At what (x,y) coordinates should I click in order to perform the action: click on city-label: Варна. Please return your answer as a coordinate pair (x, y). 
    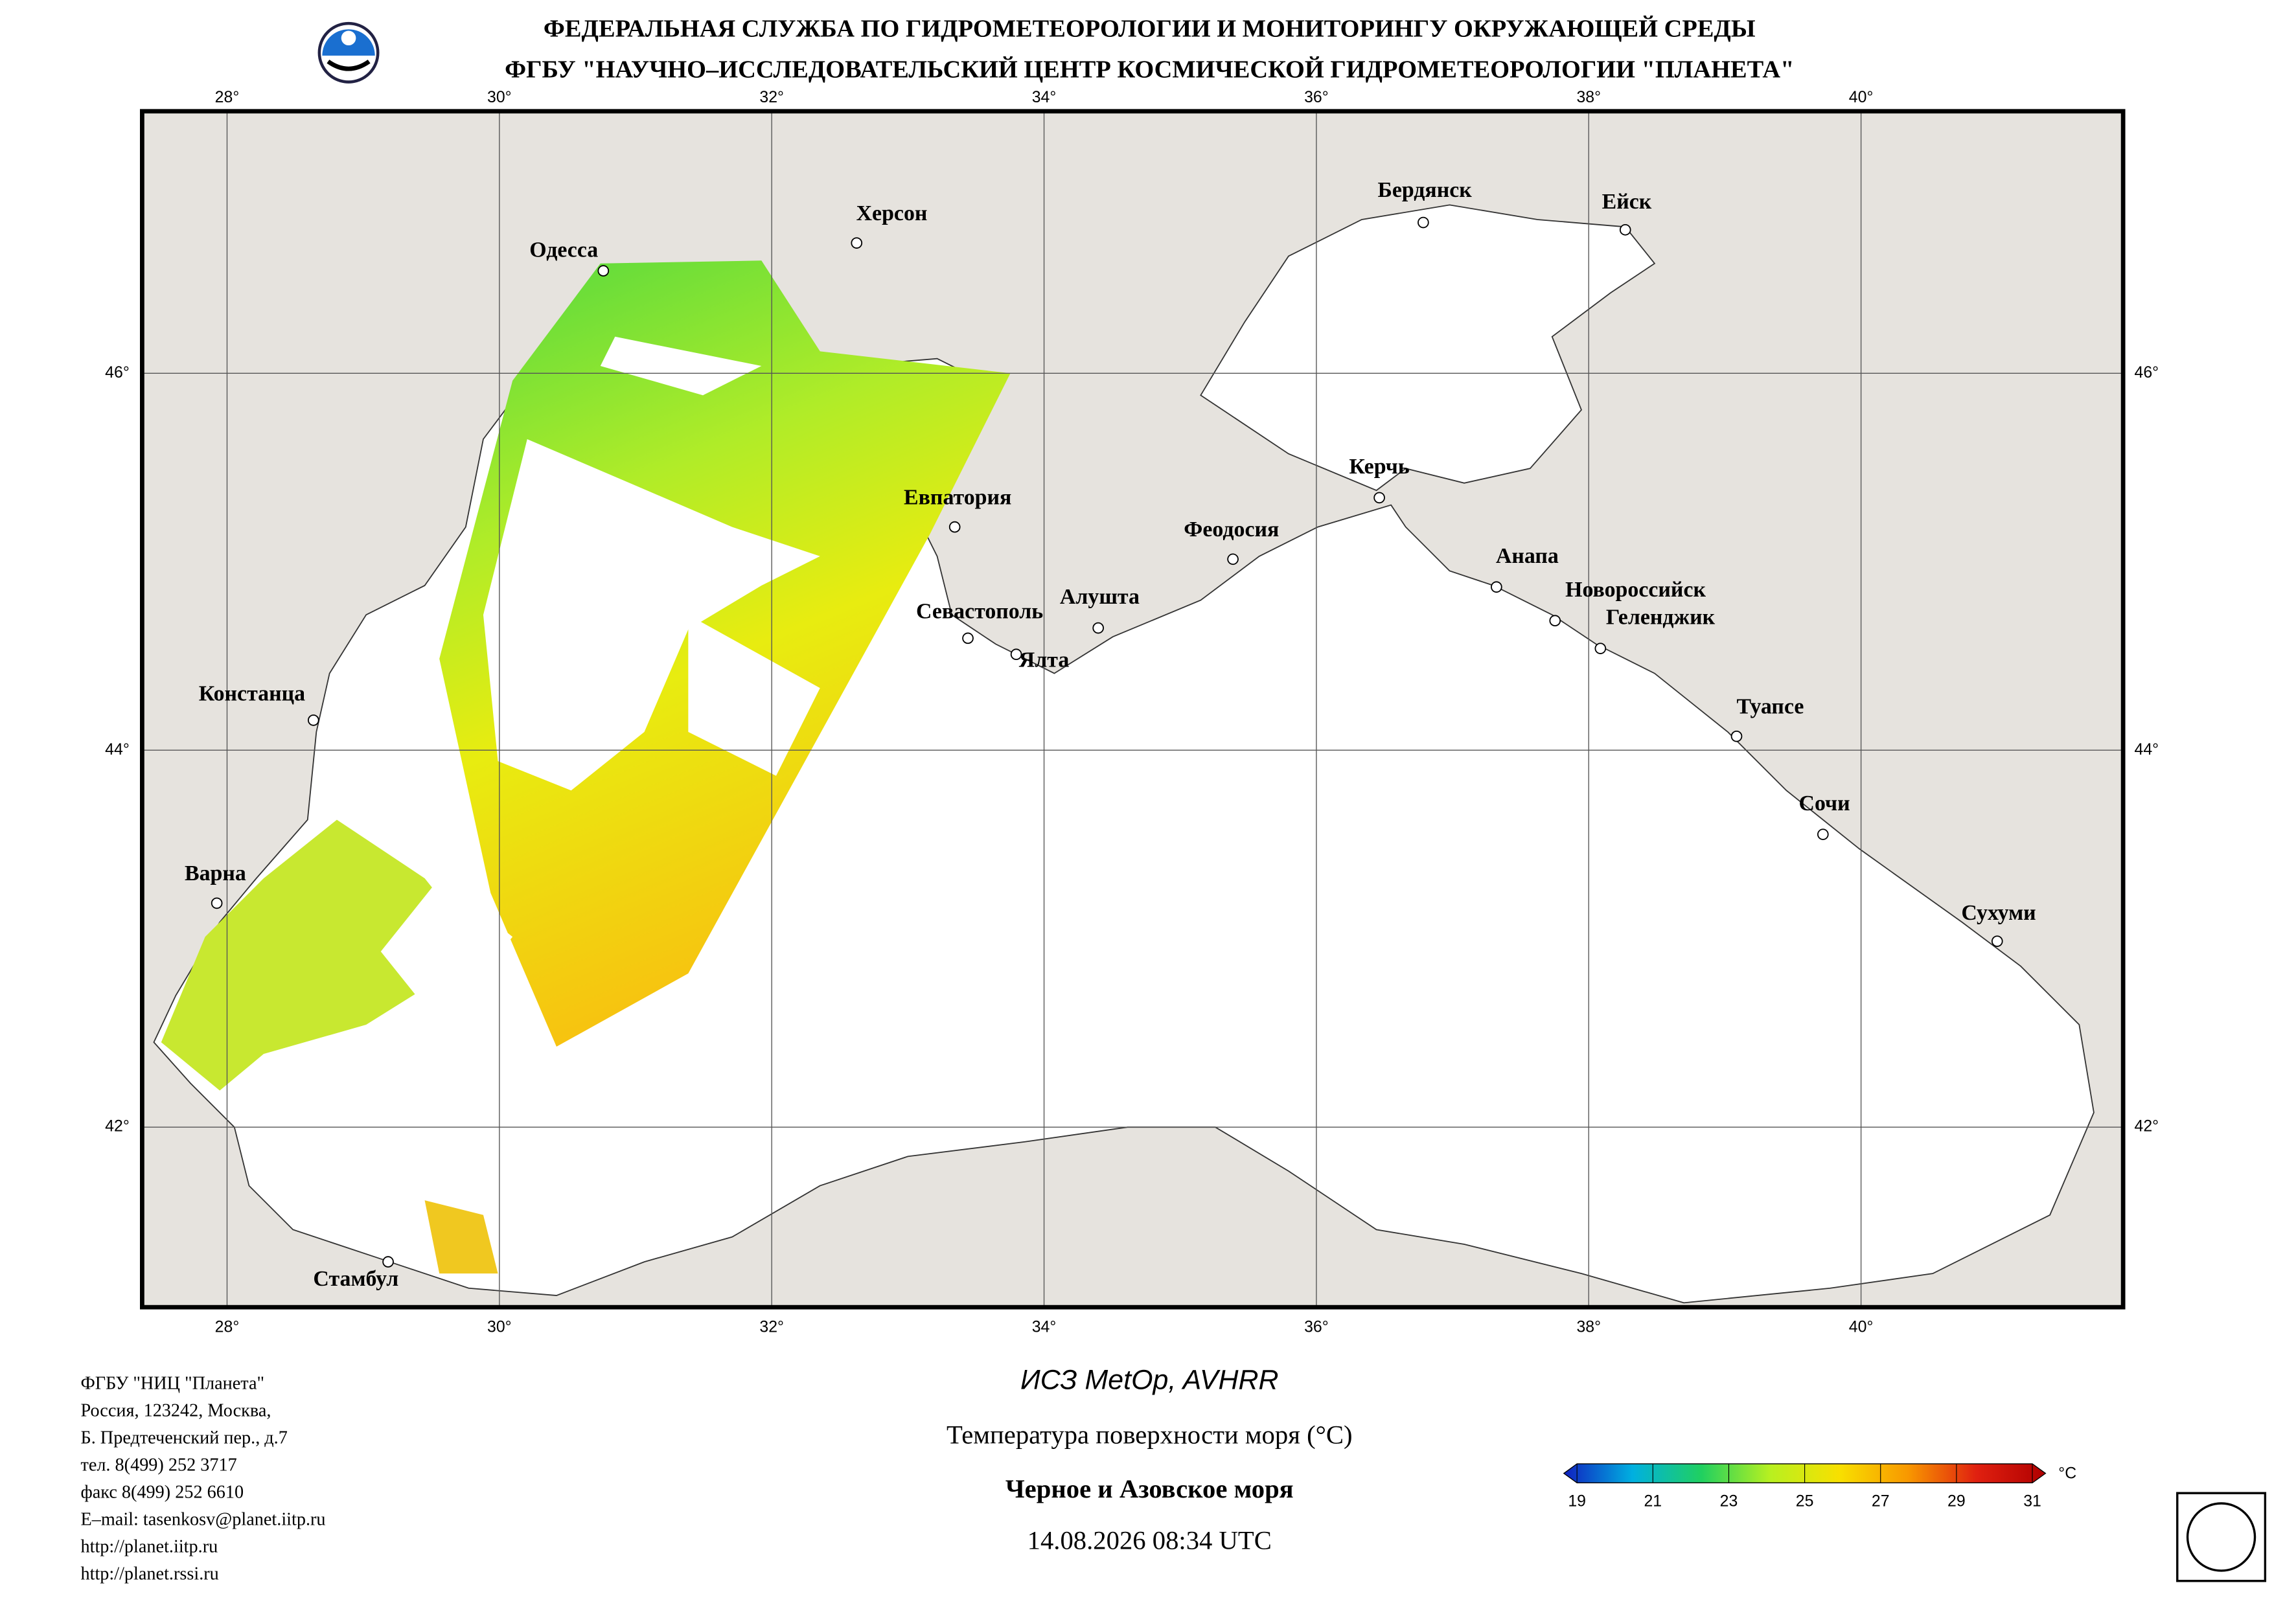
    Looking at the image, I should click on (215, 873).